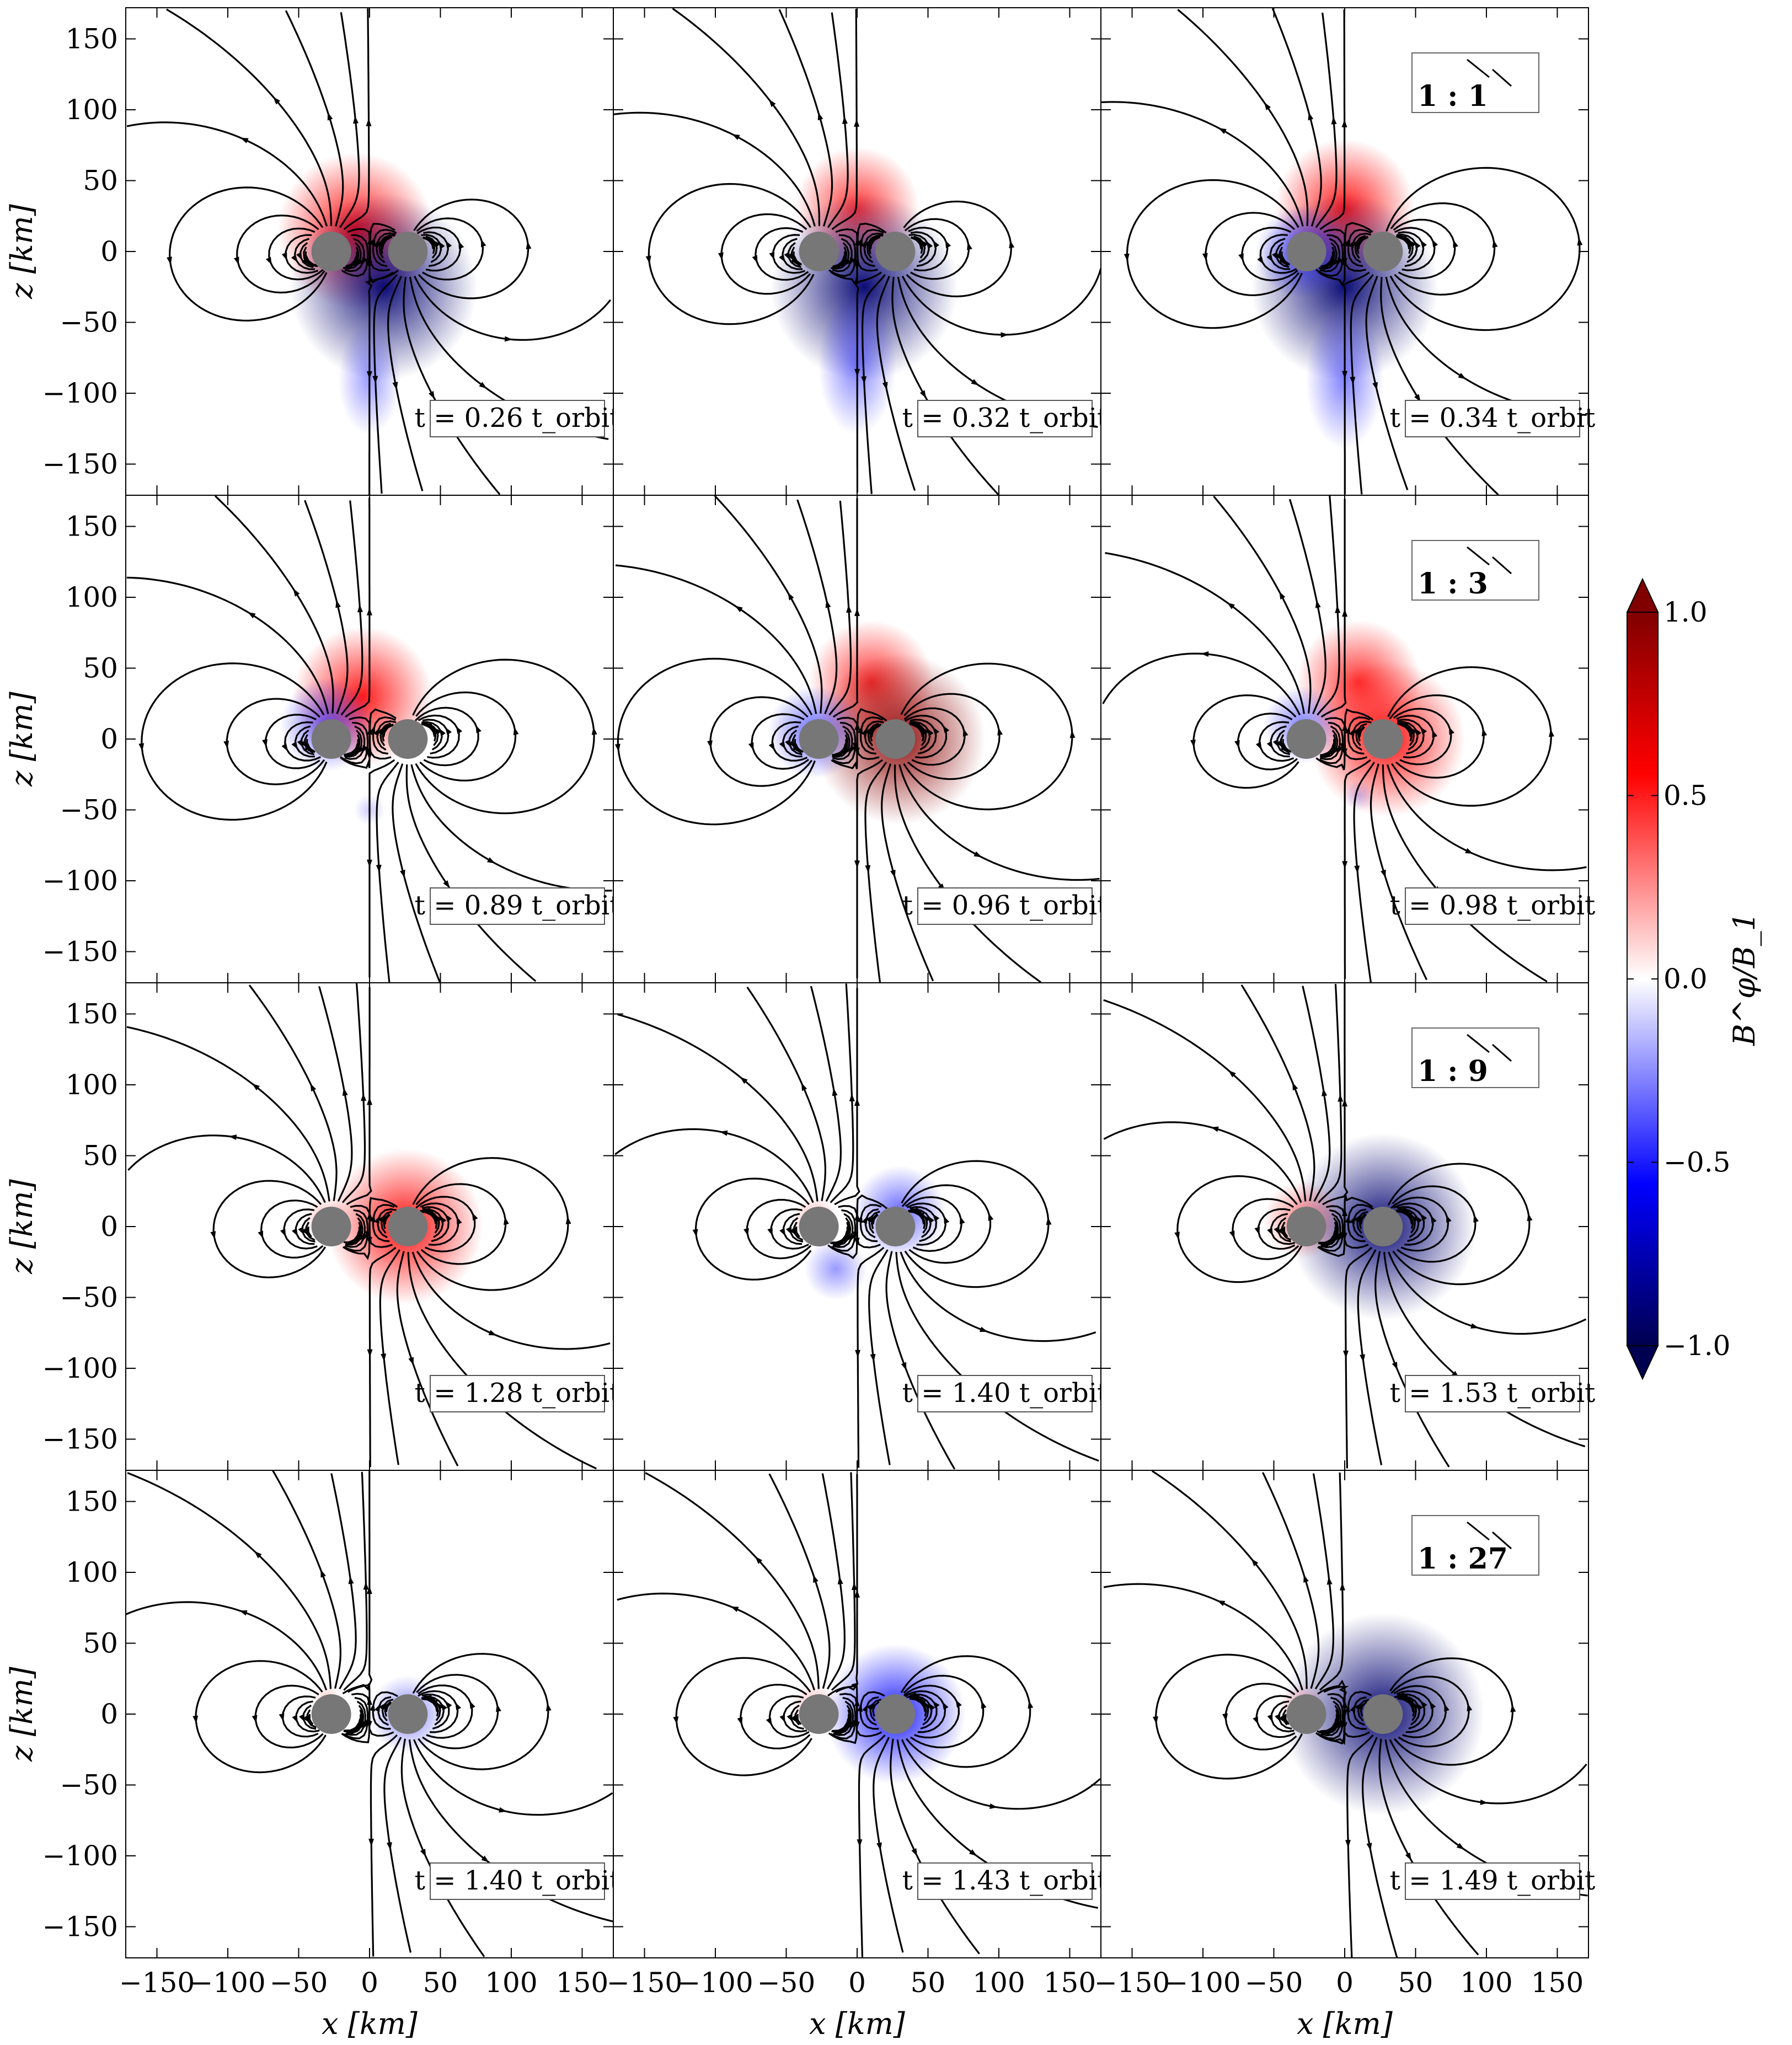  What do you see at coordinates (860, 739) in the screenshot?
I see `panel: t = 0.96 t_orbit` at bounding box center [860, 739].